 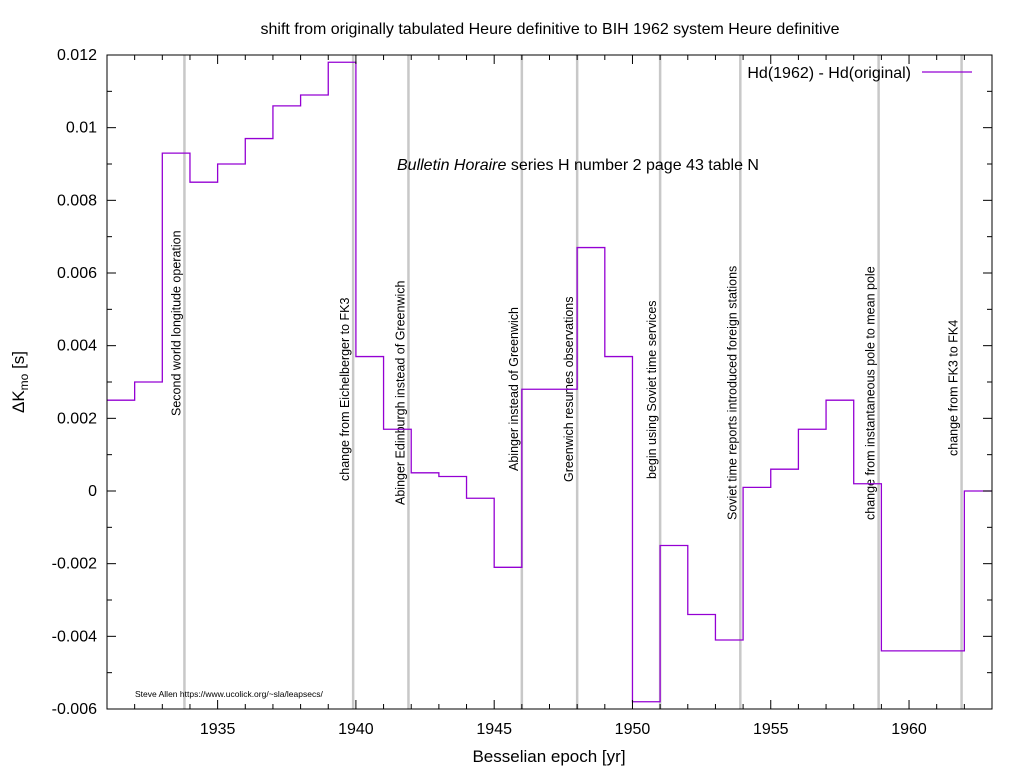 What do you see at coordinates (77, 273) in the screenshot?
I see `y-tick-label: 0.006` at bounding box center [77, 273].